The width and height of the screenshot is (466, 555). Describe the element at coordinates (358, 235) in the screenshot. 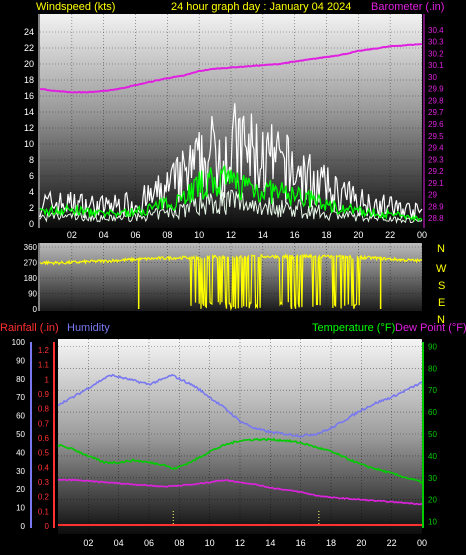

I see `wind-x-tick-label: 20` at that location.